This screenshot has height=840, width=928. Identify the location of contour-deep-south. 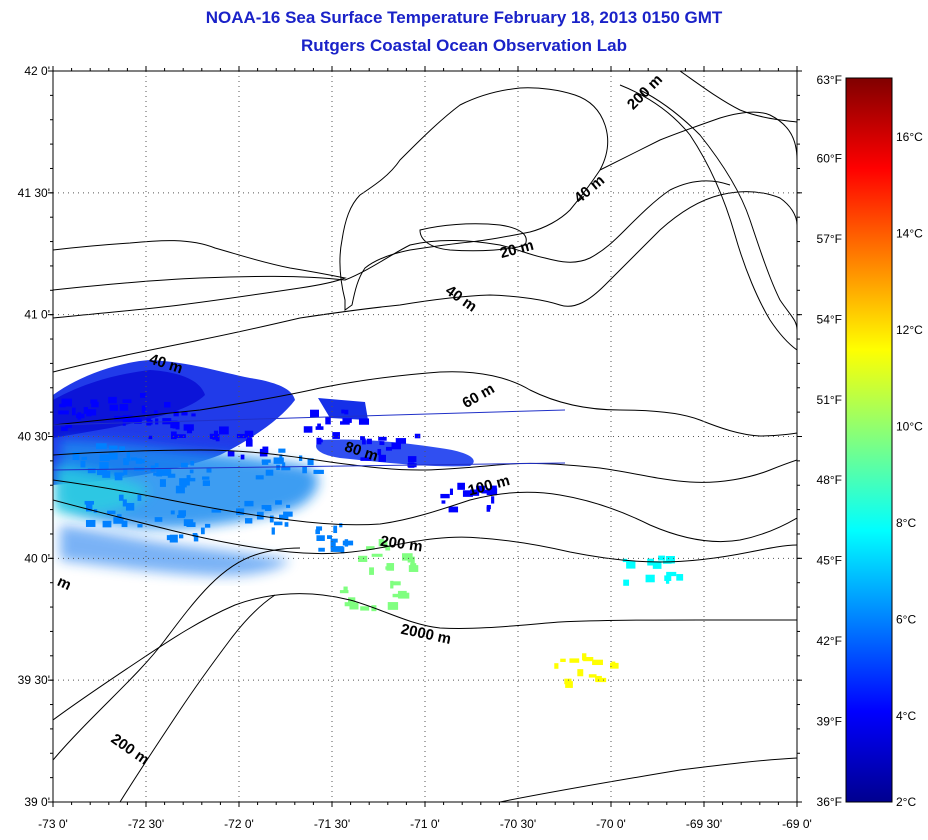
(197, 698).